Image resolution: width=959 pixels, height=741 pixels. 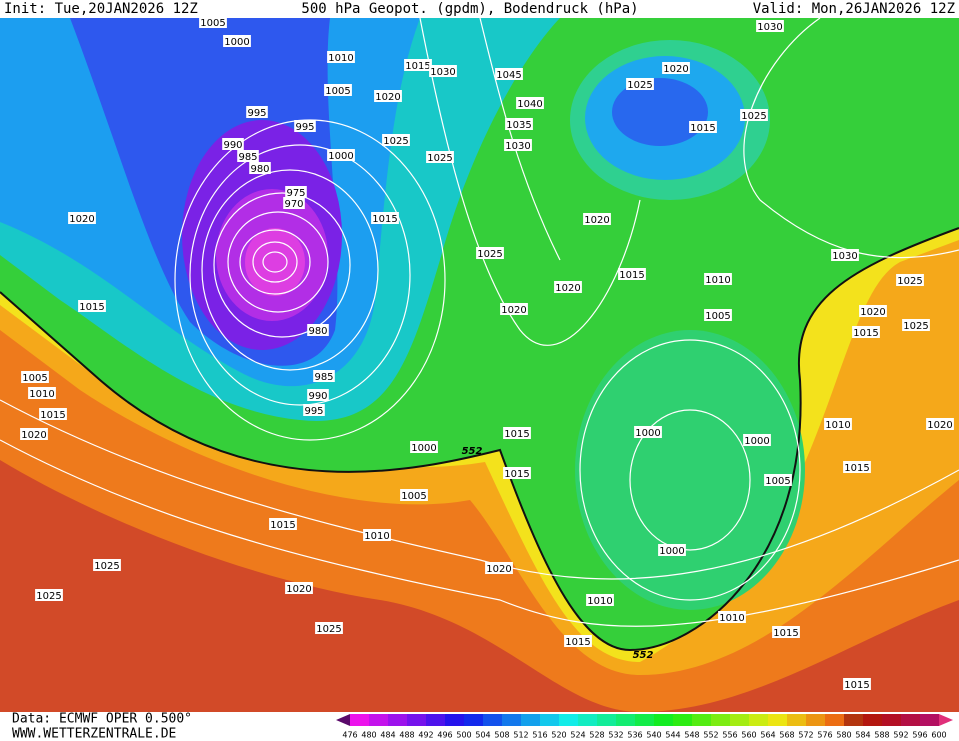 What do you see at coordinates (343, 720) in the screenshot?
I see `colorbar-arrow-low` at bounding box center [343, 720].